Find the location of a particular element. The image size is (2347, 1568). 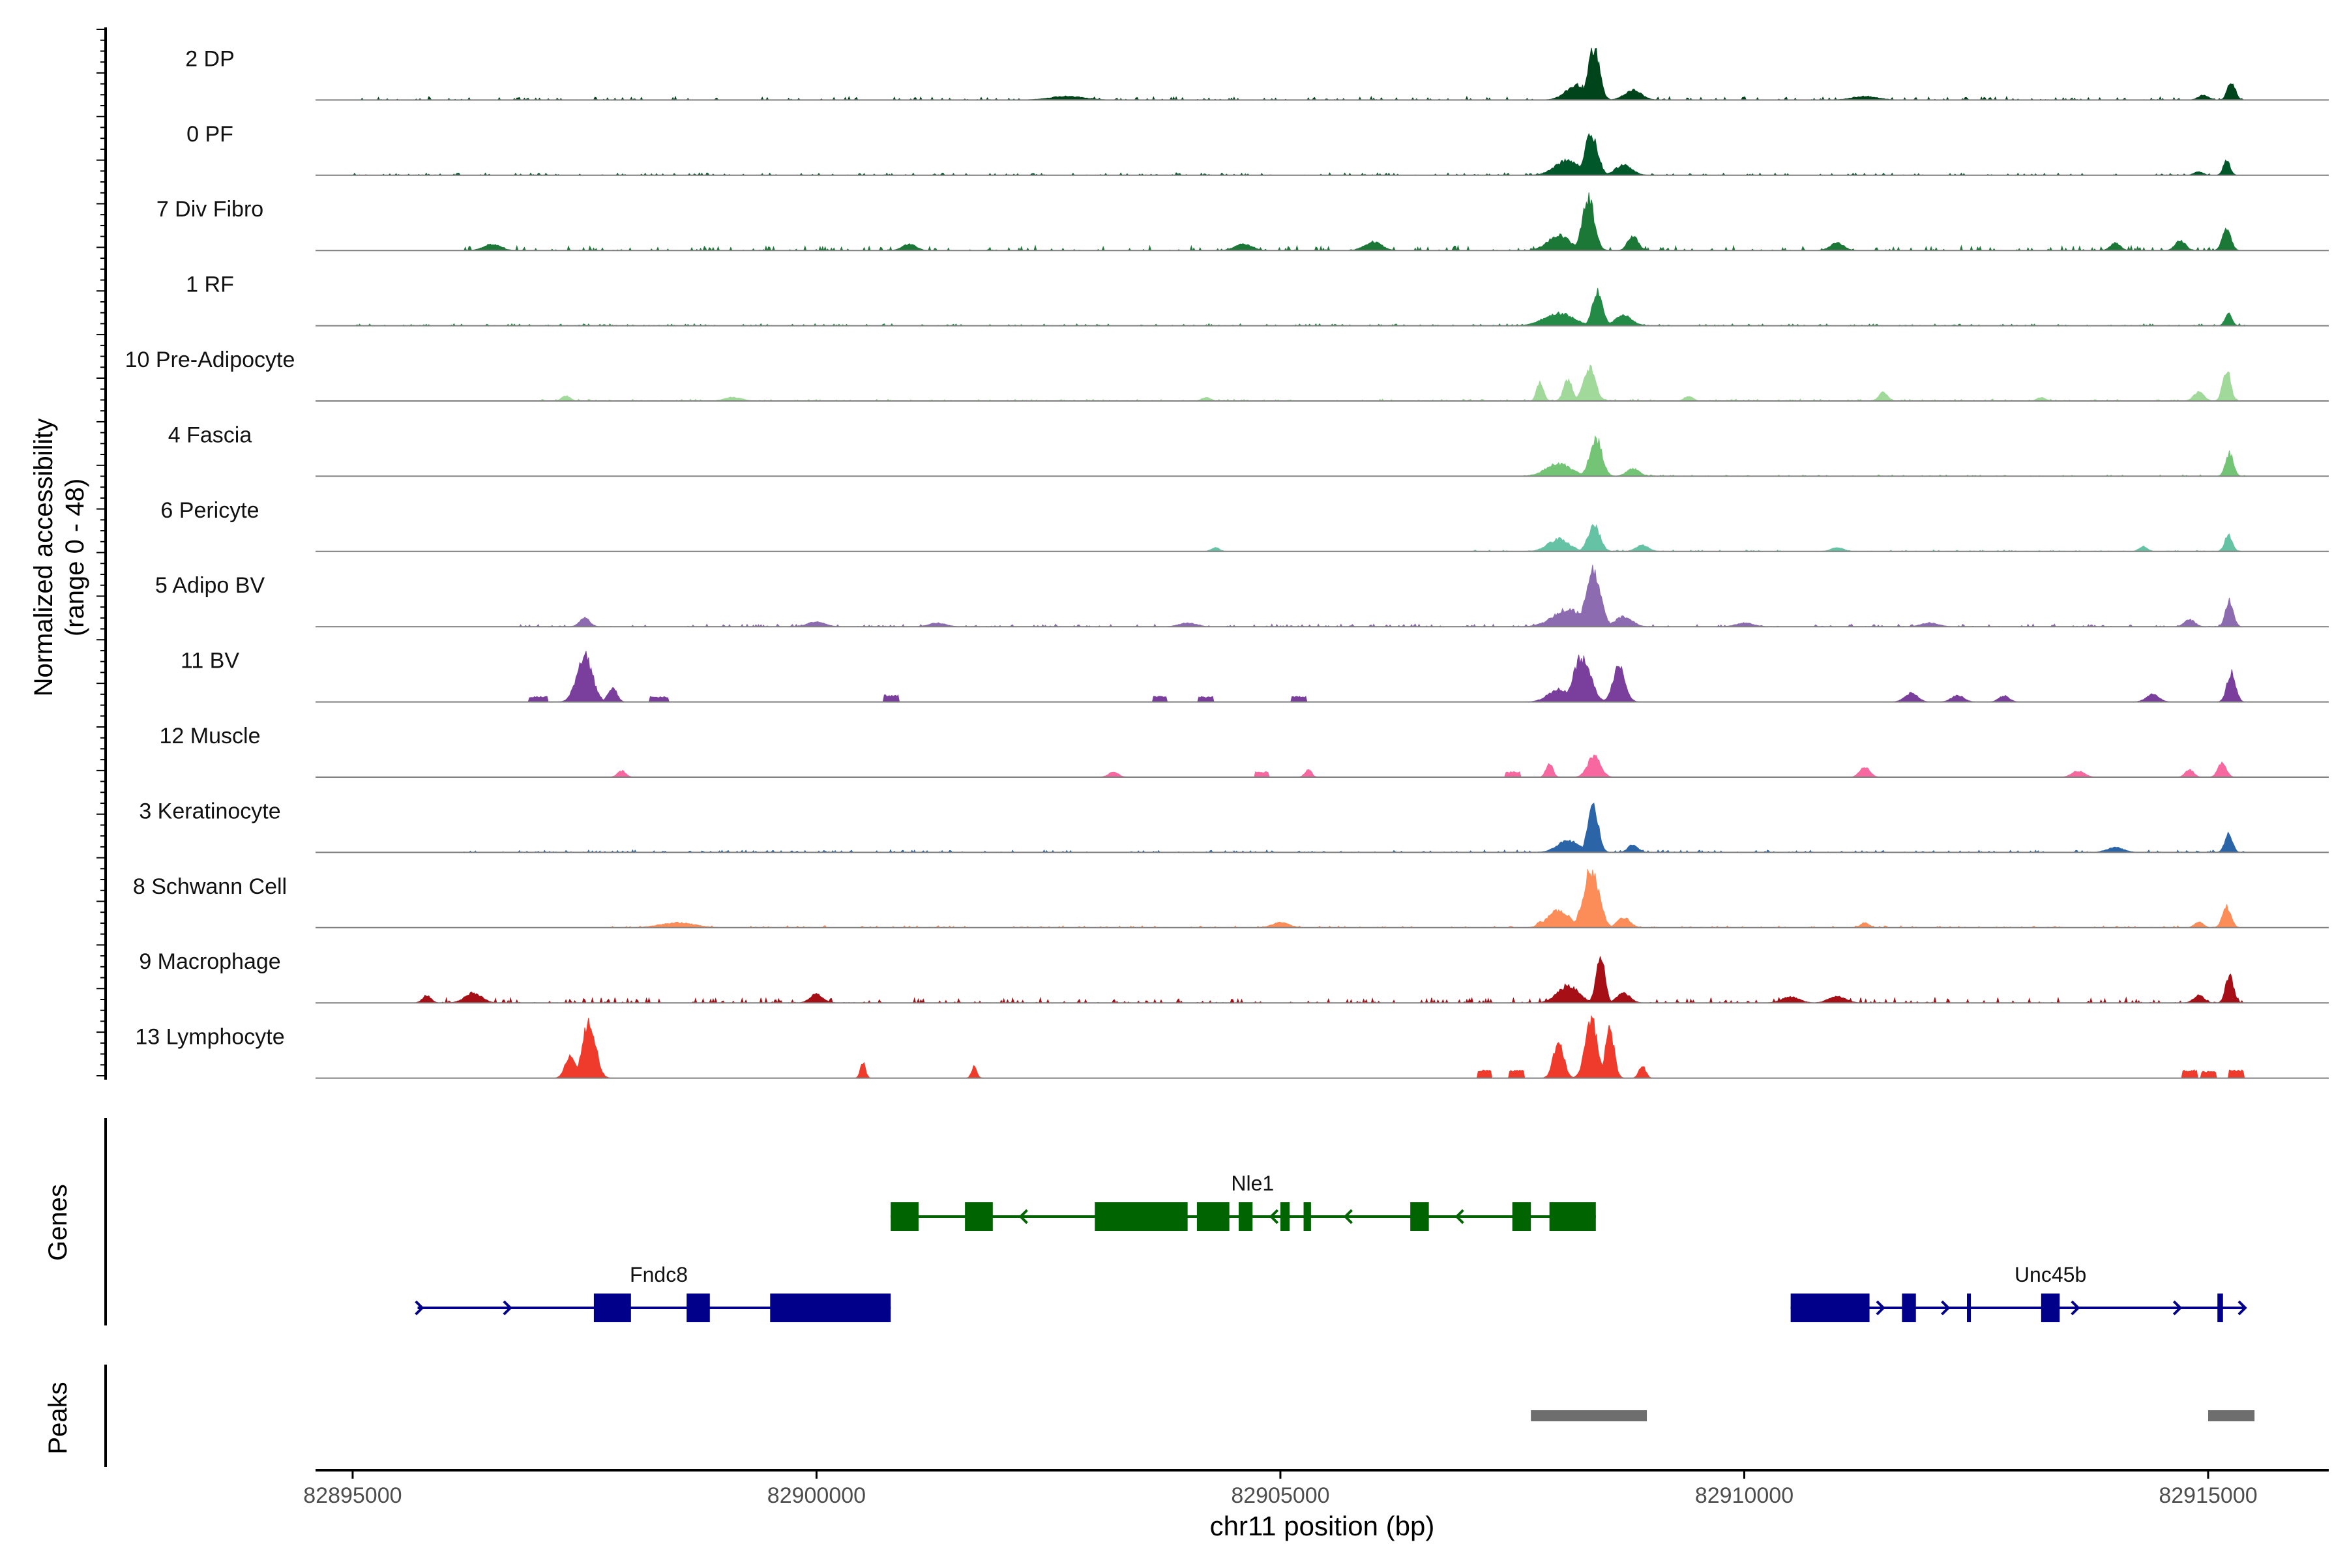

track-11: 8 Schwann Cell is located at coordinates (1231, 898).